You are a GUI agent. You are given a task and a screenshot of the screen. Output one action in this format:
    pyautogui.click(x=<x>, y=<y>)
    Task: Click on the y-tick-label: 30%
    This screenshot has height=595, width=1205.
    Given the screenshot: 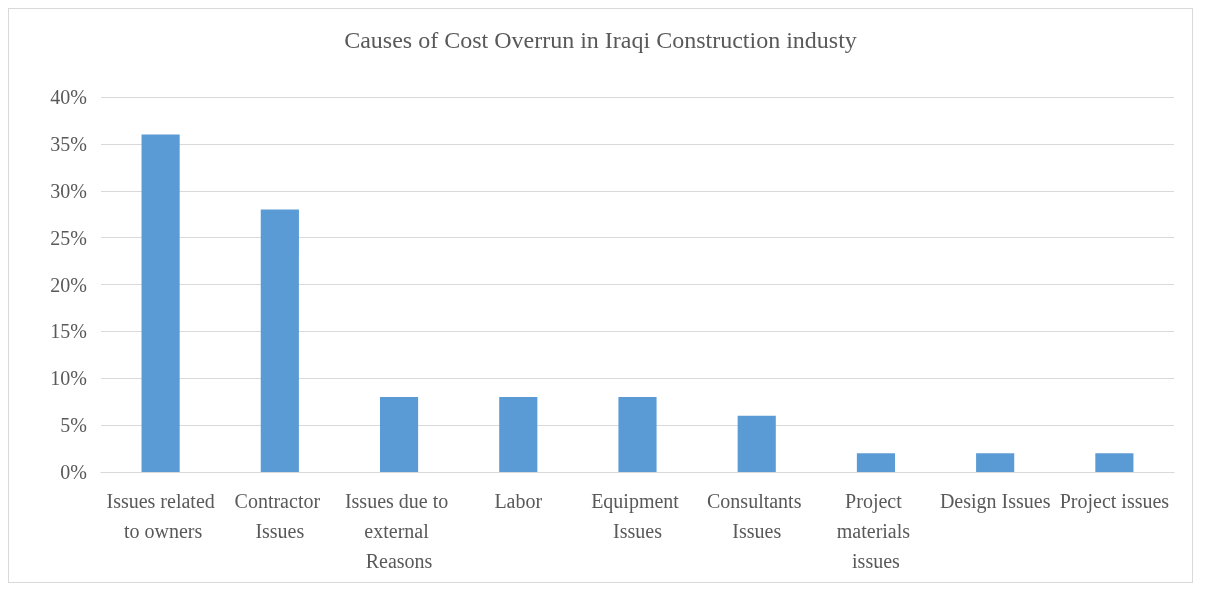 What is the action you would take?
    pyautogui.click(x=68, y=190)
    